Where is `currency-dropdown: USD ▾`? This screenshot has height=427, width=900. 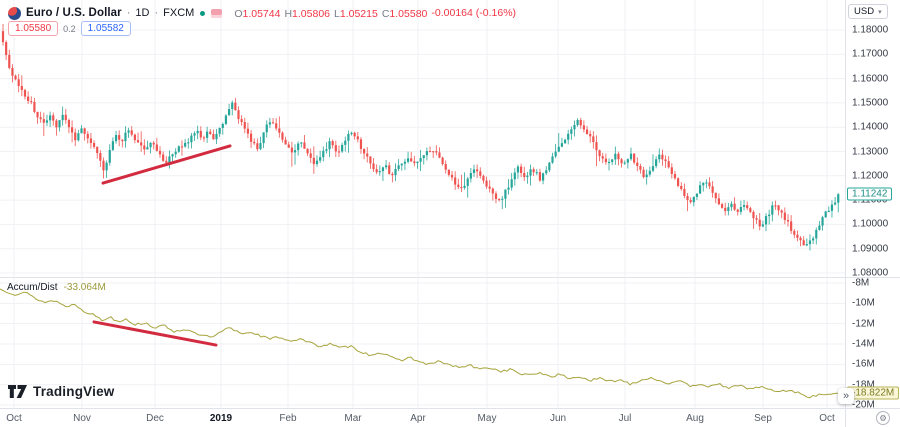
currency-dropdown: USD ▾ is located at coordinates (868, 11).